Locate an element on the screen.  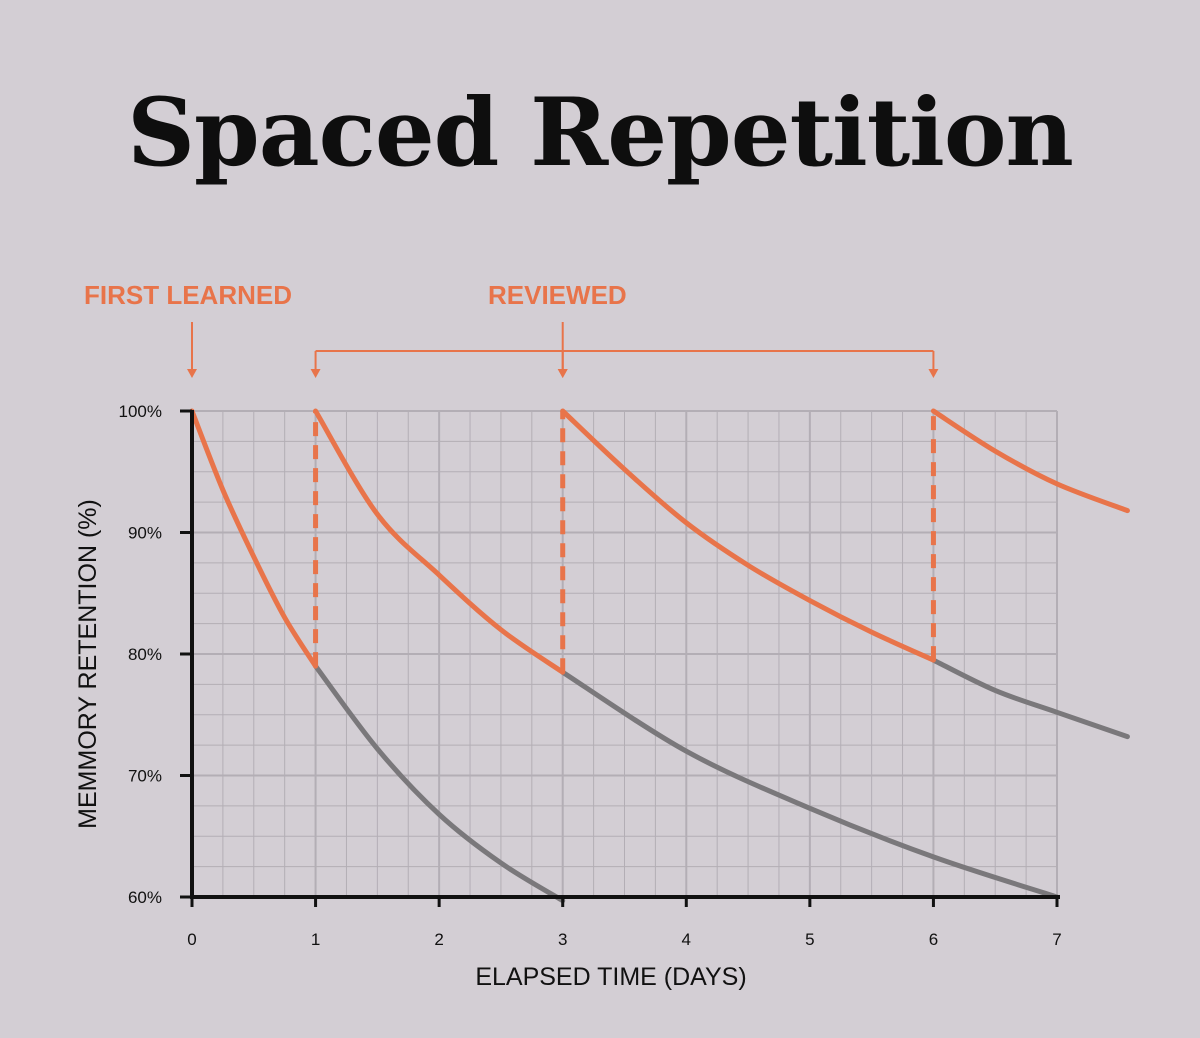
page-title: Spaced Repetition is located at coordinates (600, 133).